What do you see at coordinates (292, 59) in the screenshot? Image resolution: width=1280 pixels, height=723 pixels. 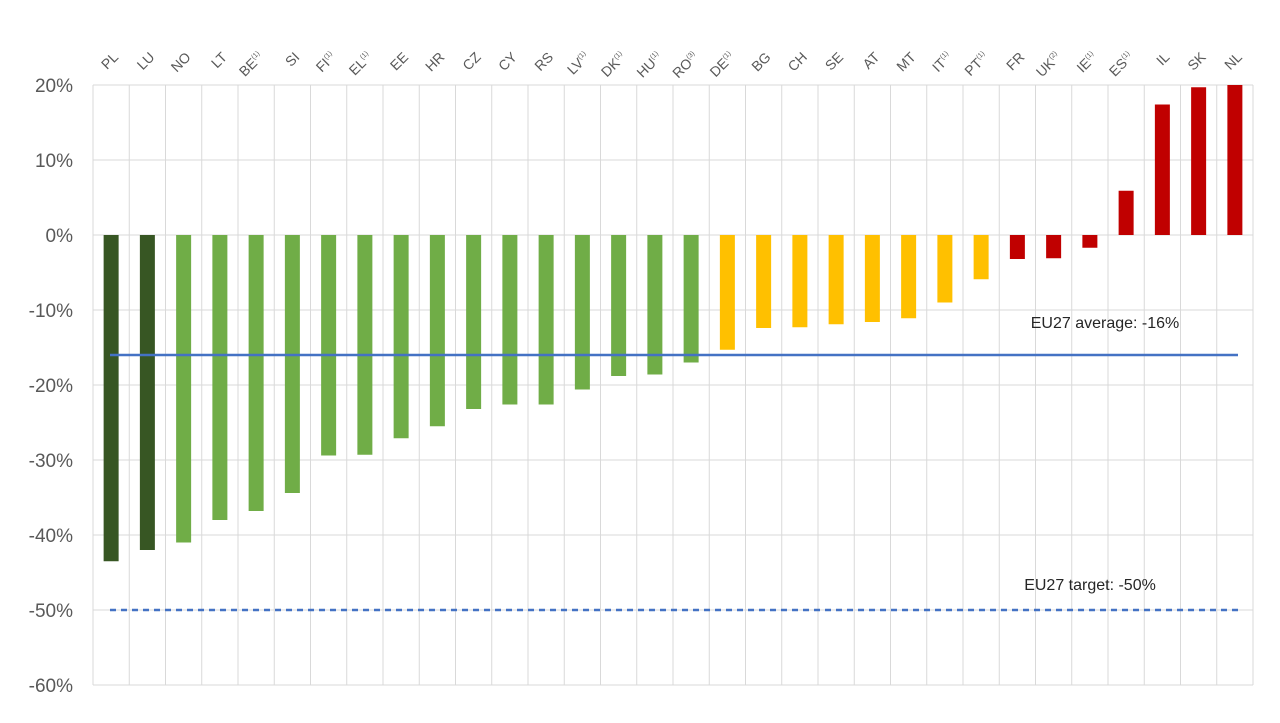 I see `x-tick-label: SI` at bounding box center [292, 59].